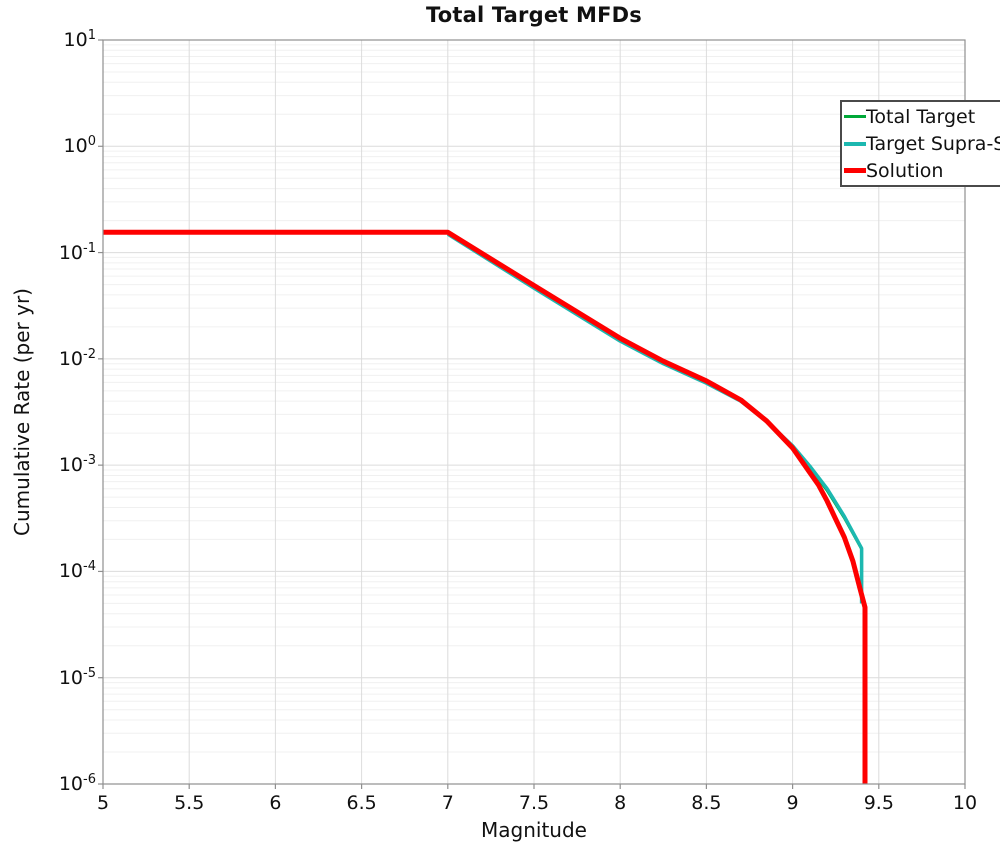 The height and width of the screenshot is (850, 1000). I want to click on legend-item-target-supra-seis: Target Supra-Seis, so click(922, 143).